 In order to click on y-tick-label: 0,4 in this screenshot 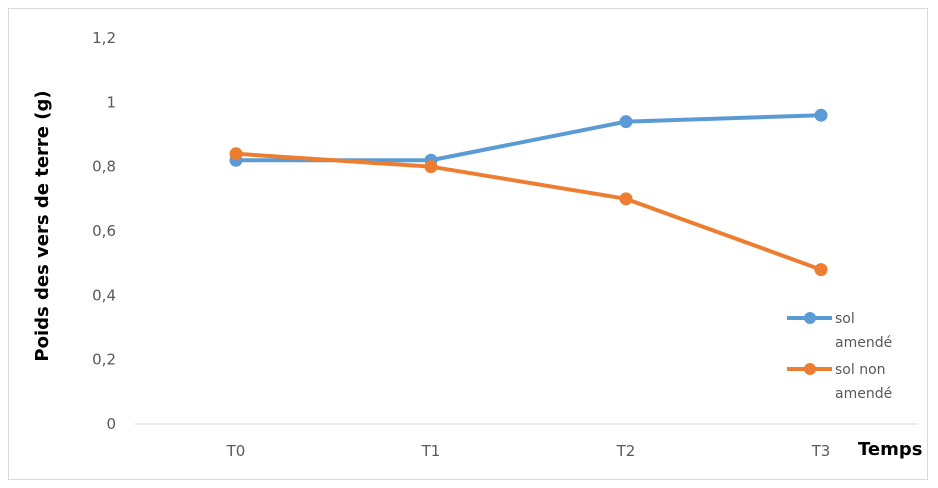, I will do `click(104, 295)`.